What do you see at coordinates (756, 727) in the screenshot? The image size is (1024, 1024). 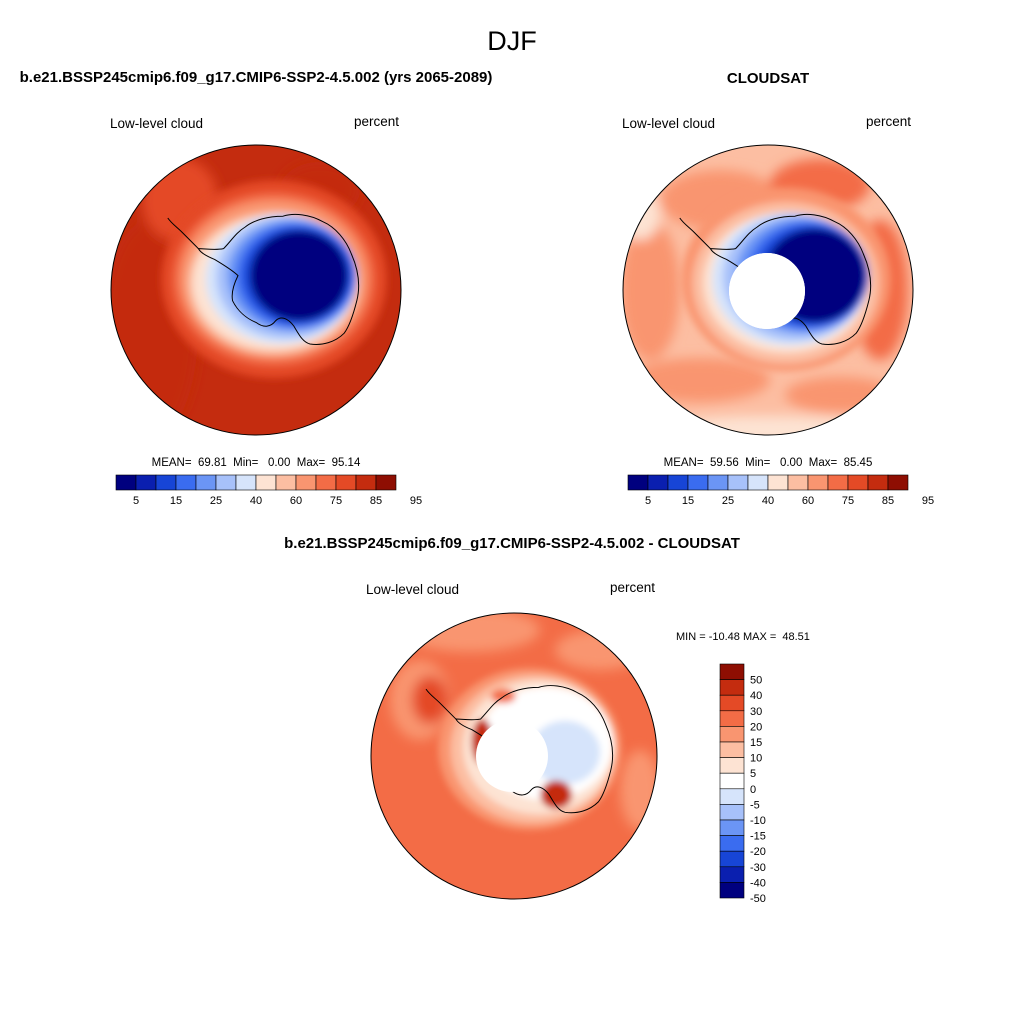 I see `colorbar-tick-label: 20` at bounding box center [756, 727].